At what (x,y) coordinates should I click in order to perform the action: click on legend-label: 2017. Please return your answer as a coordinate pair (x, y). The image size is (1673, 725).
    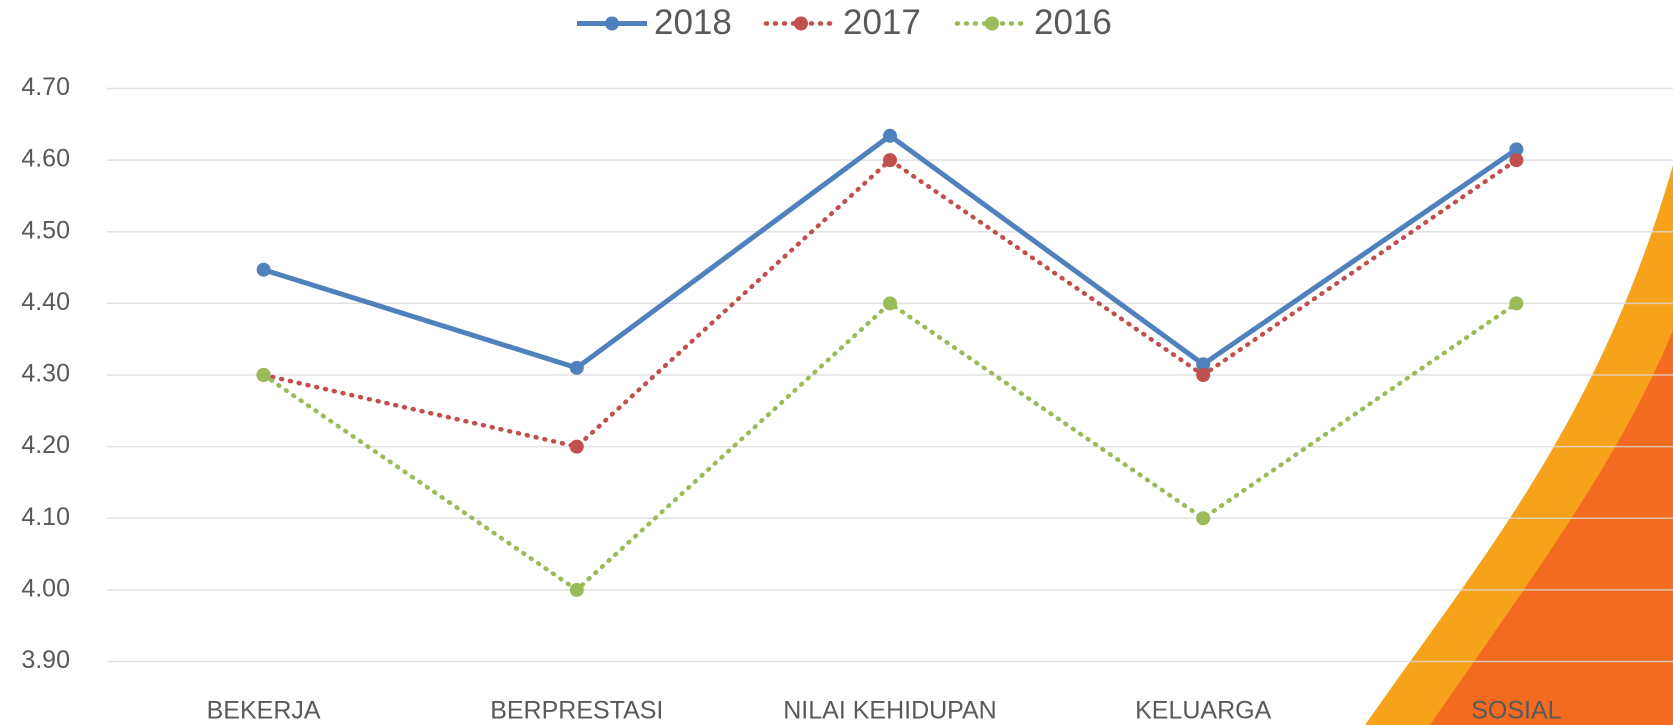
    Looking at the image, I should click on (882, 22).